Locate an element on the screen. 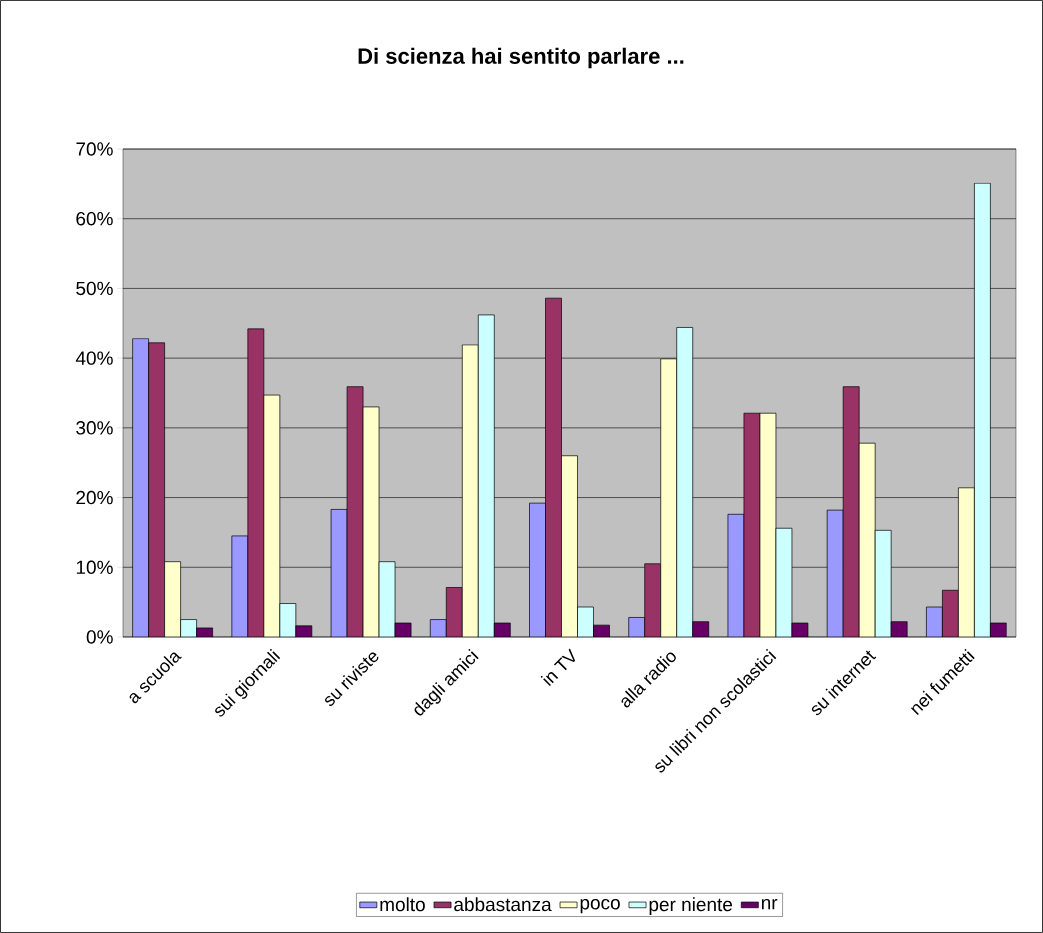 The image size is (1043, 933). x-tick-label: in TV is located at coordinates (558, 667).